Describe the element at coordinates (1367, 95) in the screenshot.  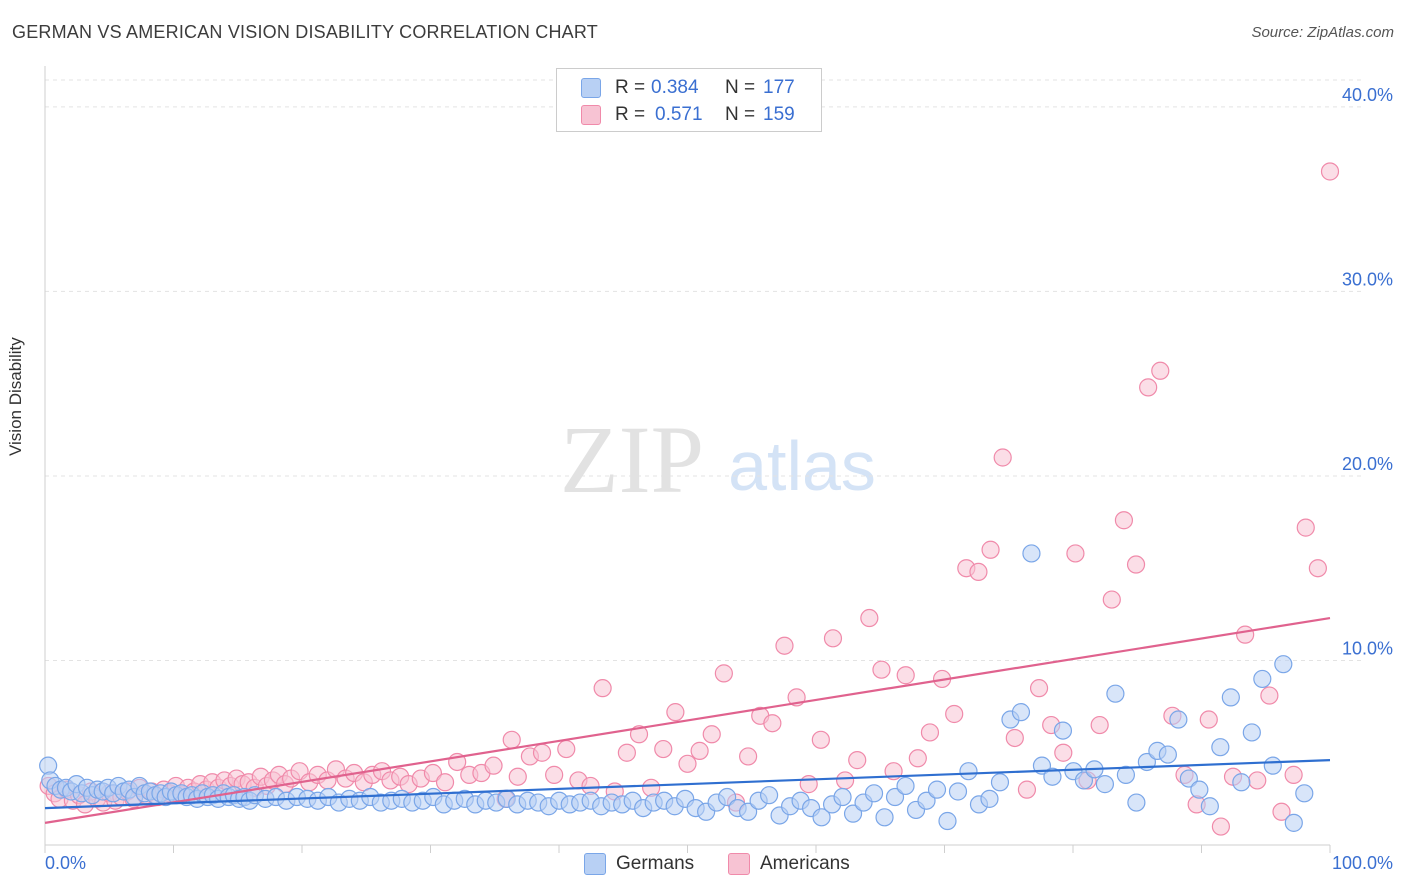
I see `y-tick-label-3: 40.0%` at that location.